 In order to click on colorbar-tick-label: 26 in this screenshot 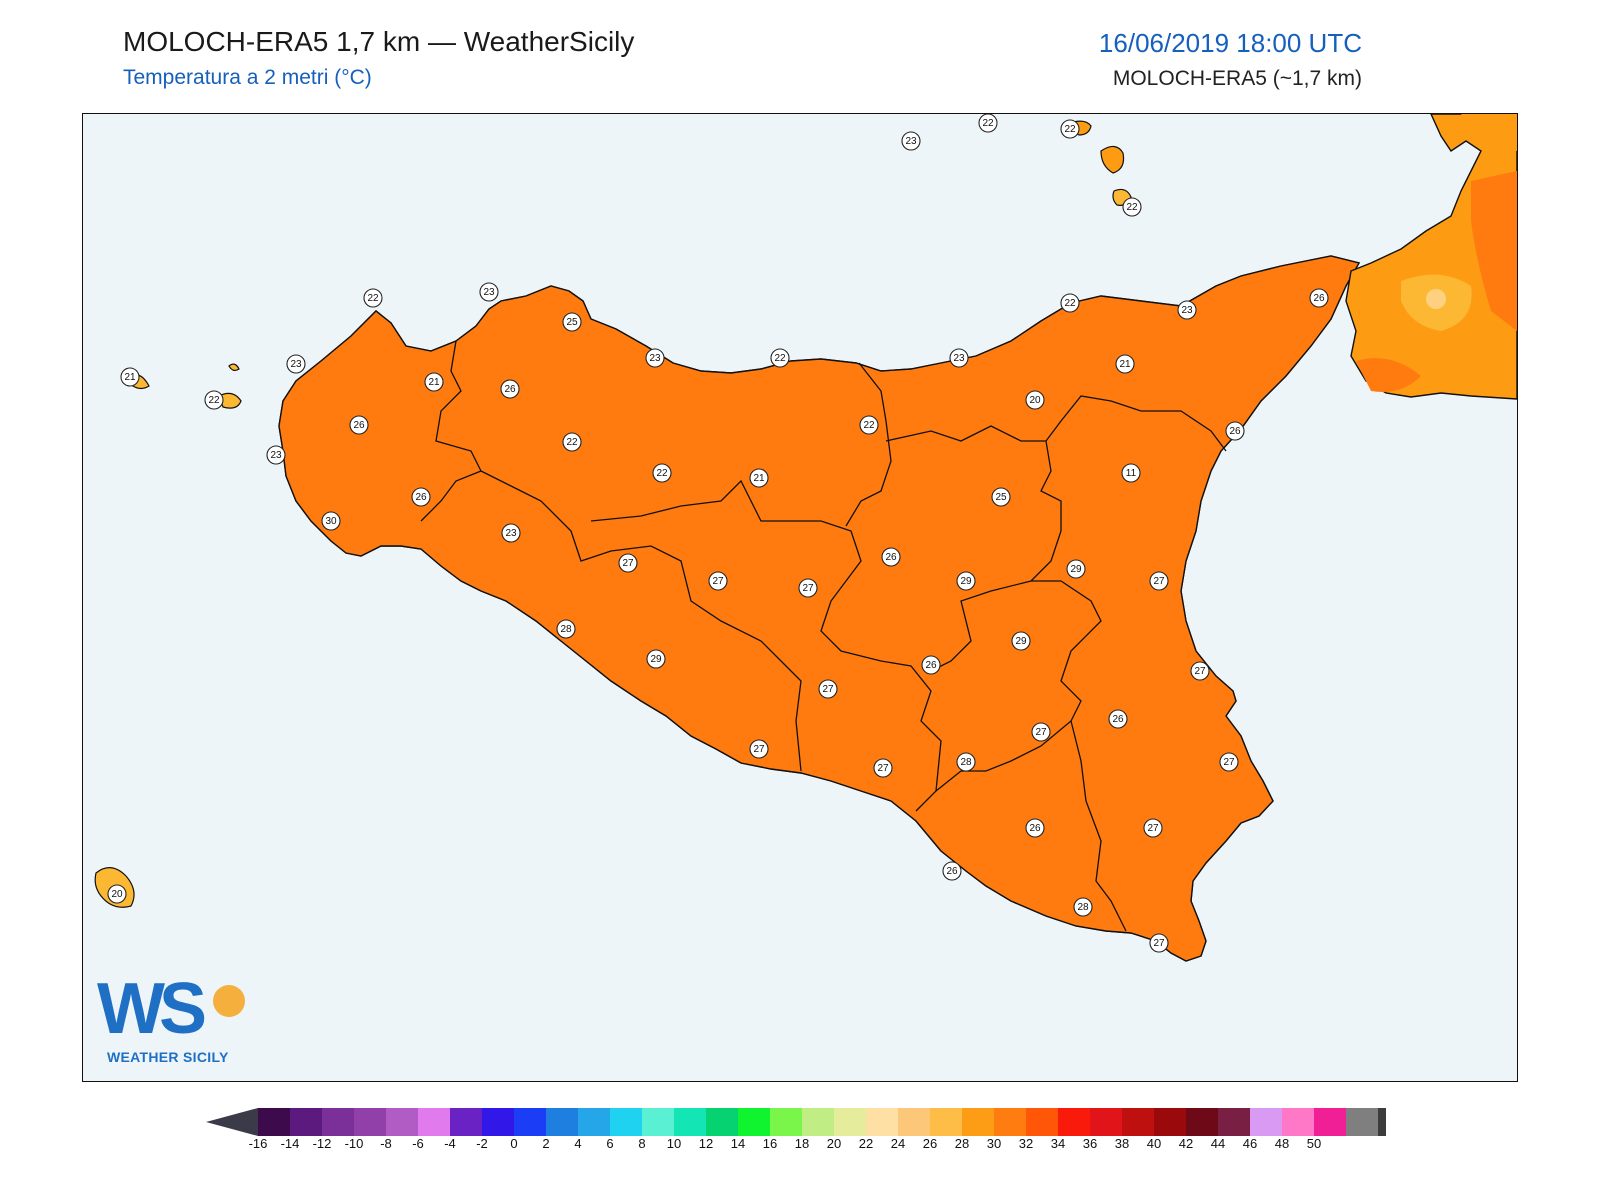, I will do `click(930, 1143)`.